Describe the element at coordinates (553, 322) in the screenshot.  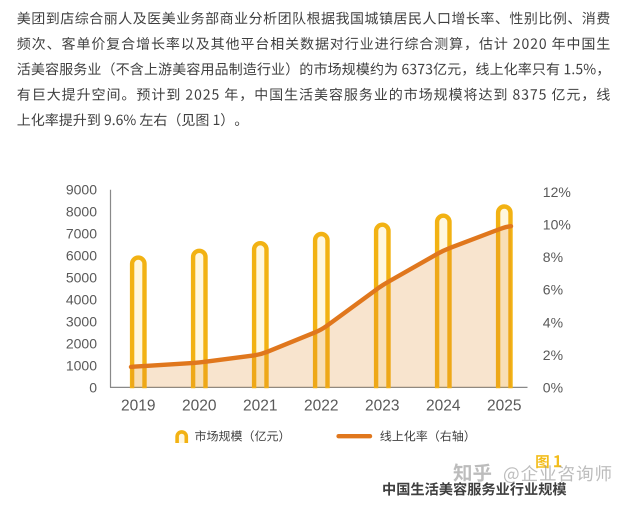
I see `svg-text: 4%` at that location.